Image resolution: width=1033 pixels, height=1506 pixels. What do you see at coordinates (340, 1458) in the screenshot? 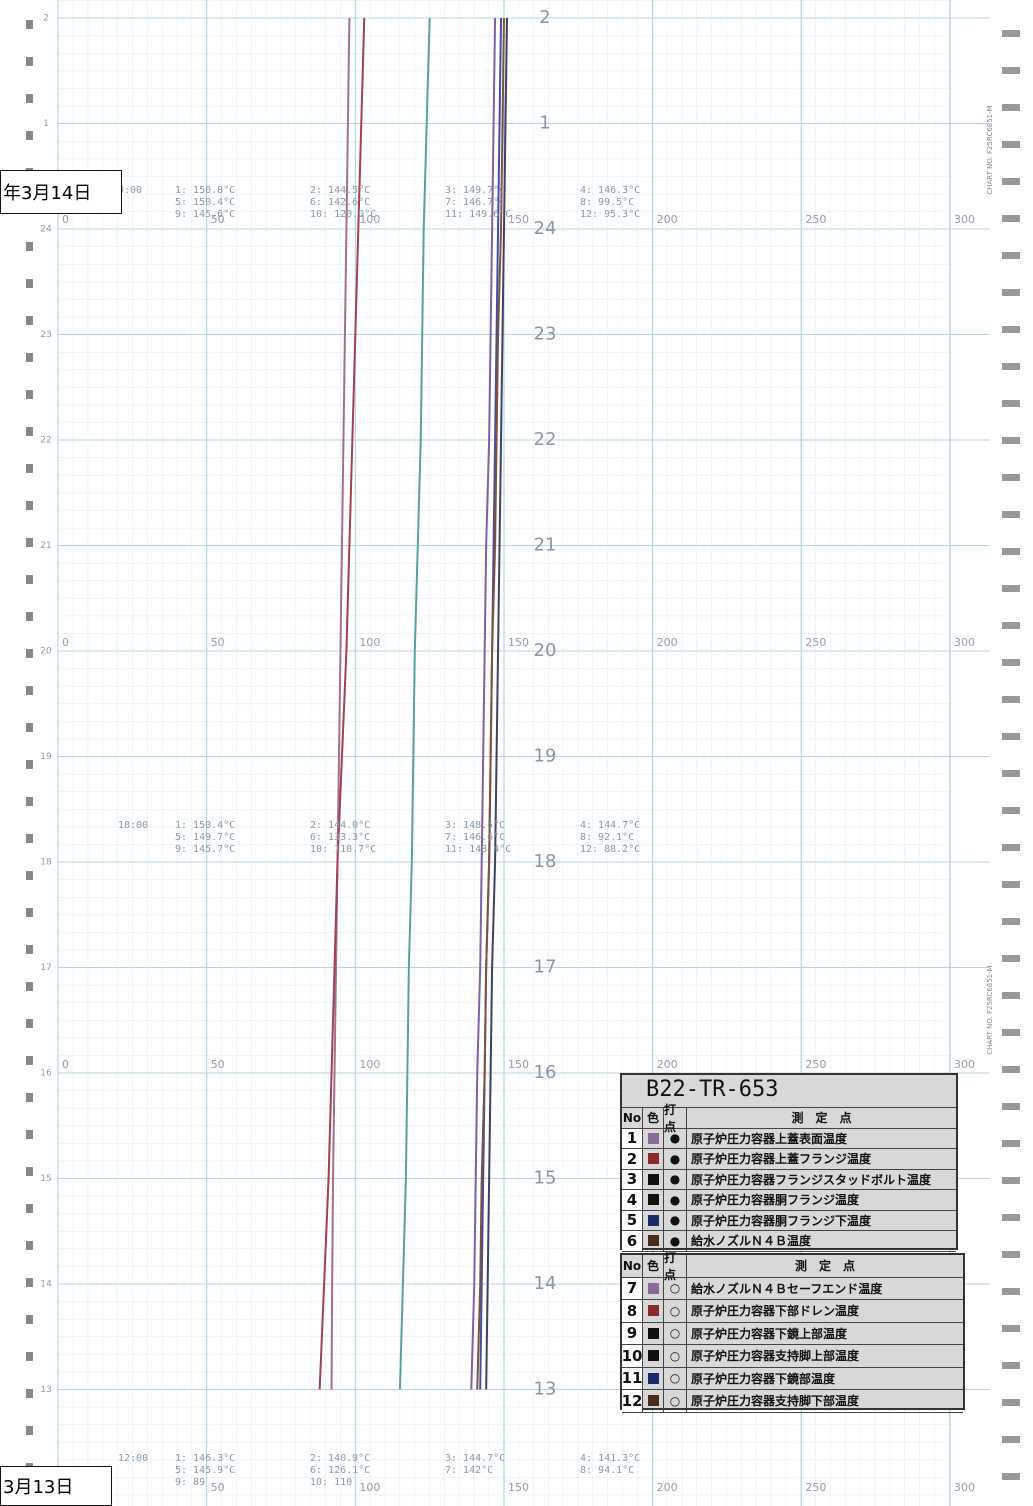
I see `readout-value: 2: 140.9°C` at bounding box center [340, 1458].